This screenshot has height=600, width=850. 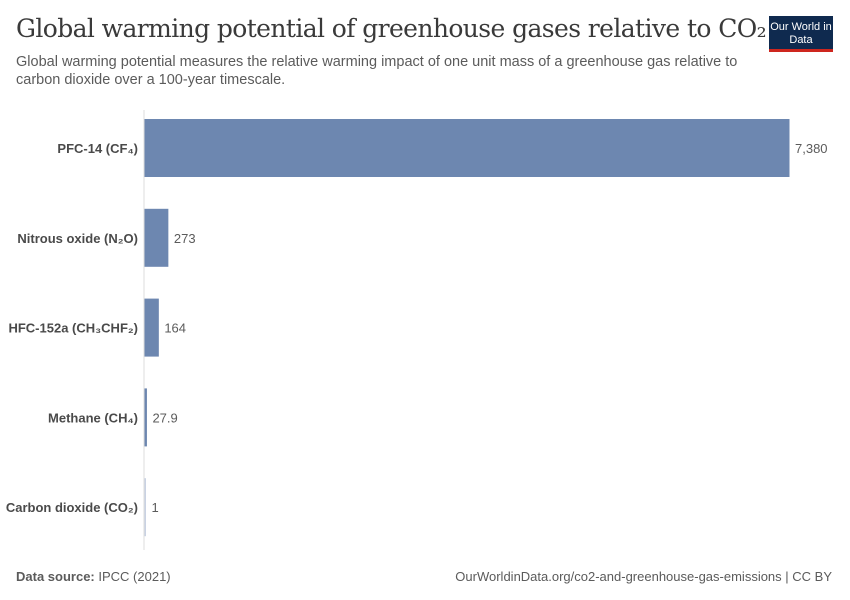 What do you see at coordinates (93, 417) in the screenshot?
I see `category-label: Methane (CH₄)` at bounding box center [93, 417].